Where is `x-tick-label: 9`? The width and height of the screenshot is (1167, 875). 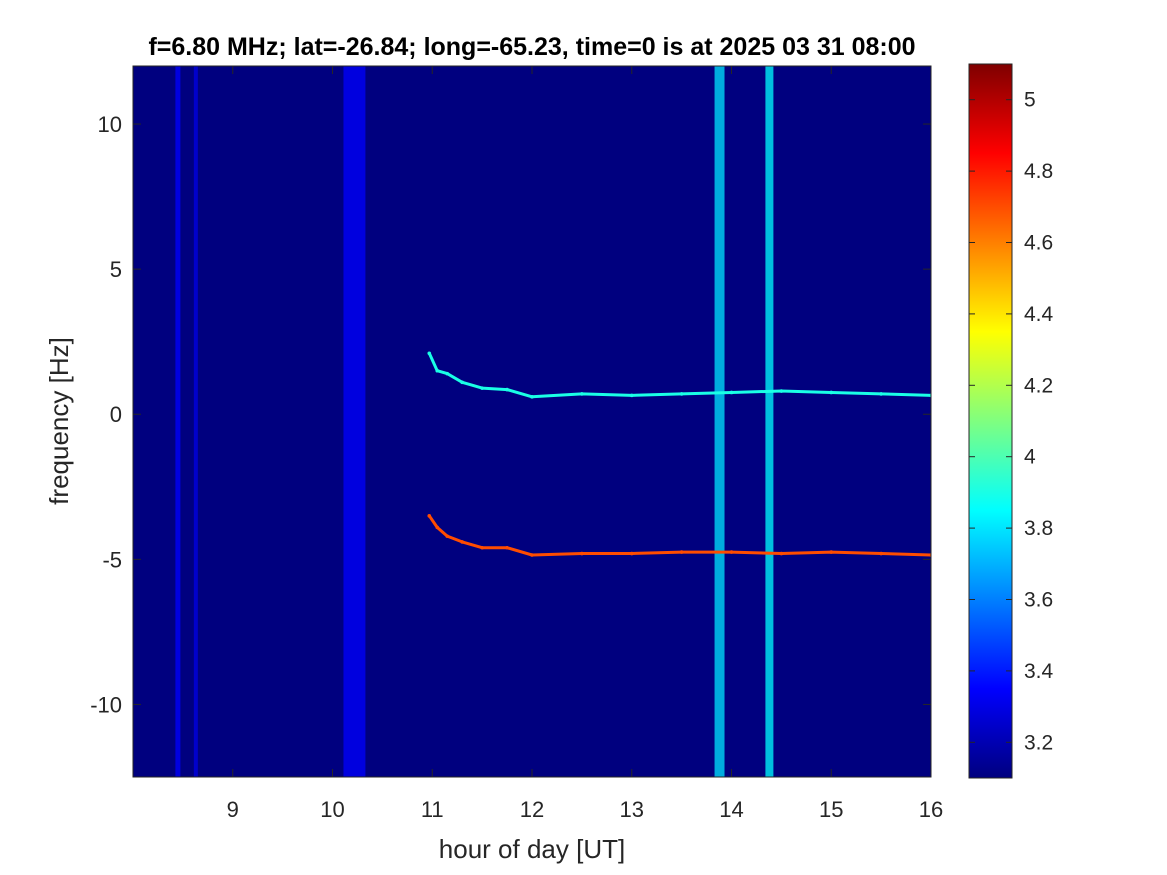 x-tick-label: 9 is located at coordinates (233, 809).